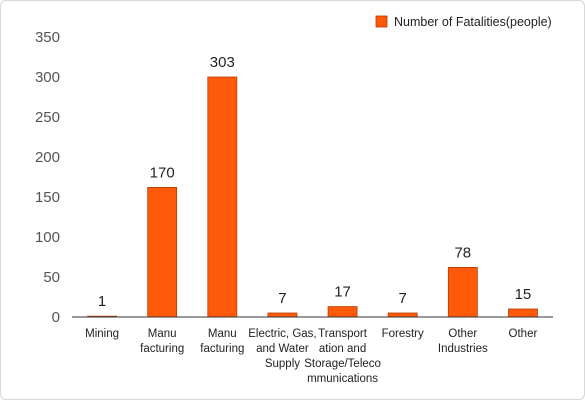 This screenshot has width=585, height=400. Describe the element at coordinates (47, 77) in the screenshot. I see `y-tick-label: 300` at that location.